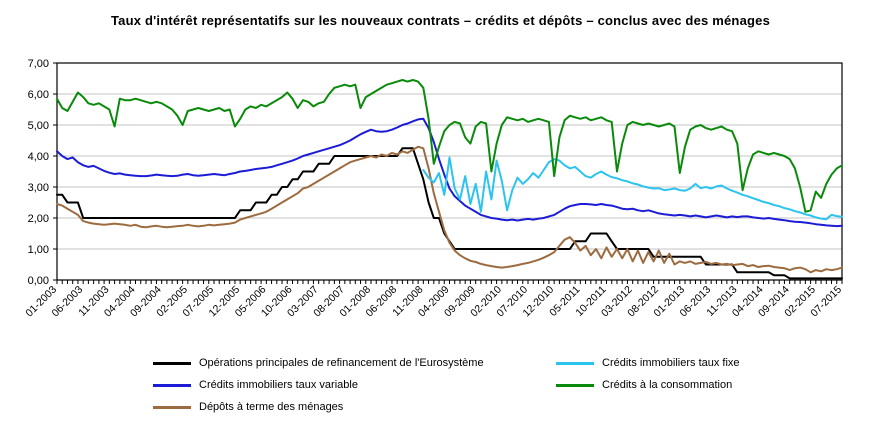 This screenshot has height=426, width=881. I want to click on legend-item-variable: Crédits immobiliers taux variable, so click(318, 385).